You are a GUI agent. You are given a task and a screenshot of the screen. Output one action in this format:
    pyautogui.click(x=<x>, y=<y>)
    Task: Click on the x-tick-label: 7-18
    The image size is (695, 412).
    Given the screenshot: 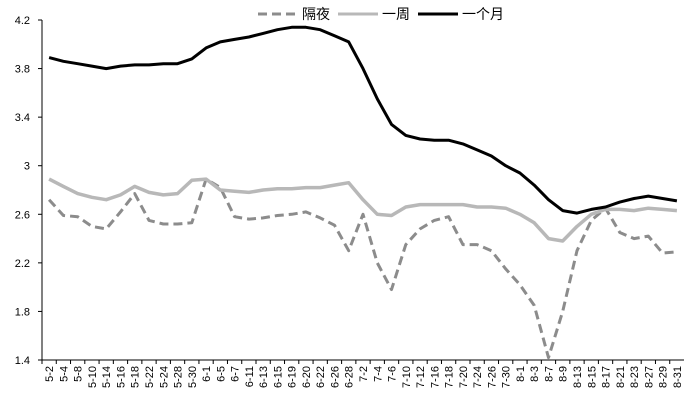 What is the action you would take?
    pyautogui.click(x=450, y=377)
    